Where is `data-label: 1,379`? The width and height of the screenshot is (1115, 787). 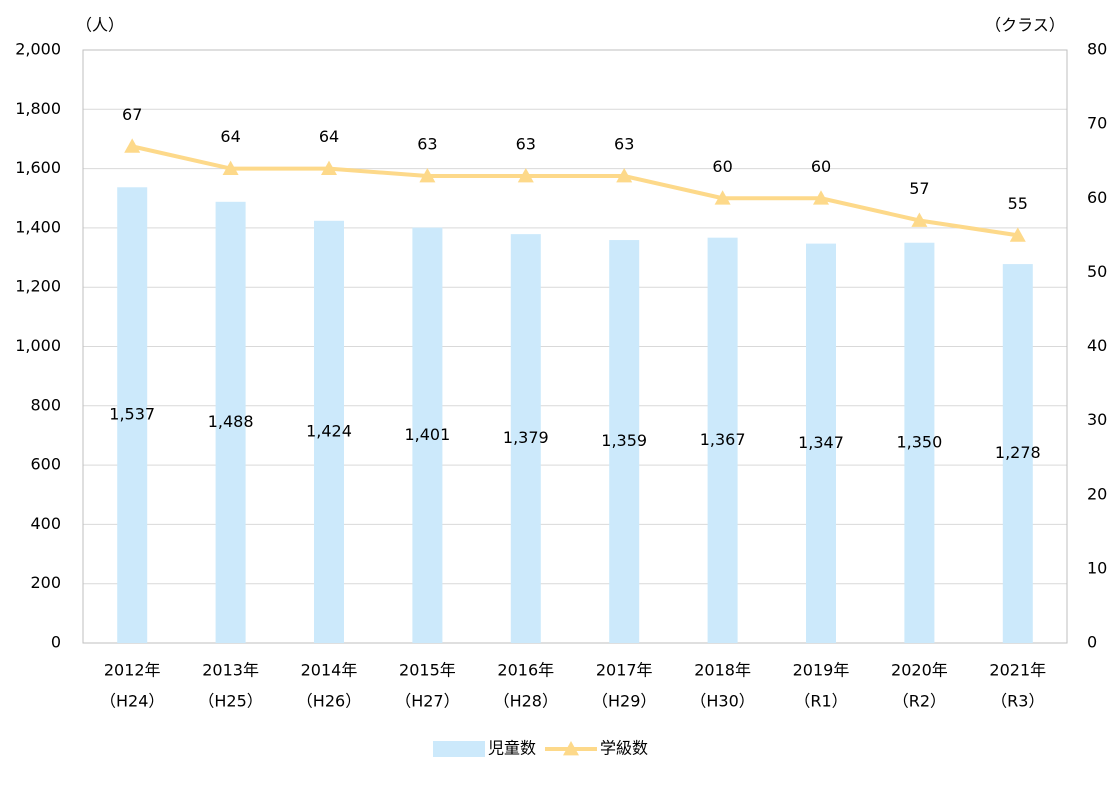 data-label: 1,379 is located at coordinates (526, 437).